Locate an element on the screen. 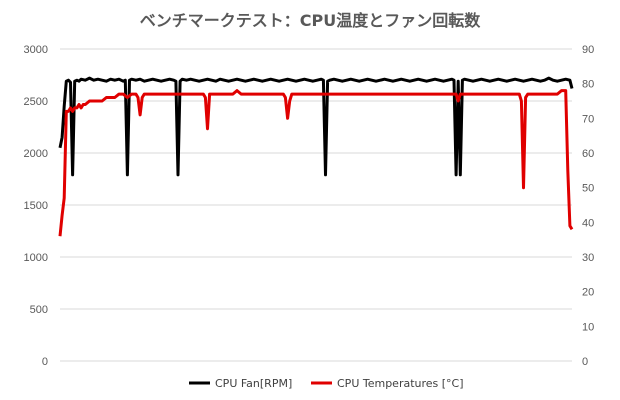 The height and width of the screenshot is (400, 620). left-tick-label-2: 1000 is located at coordinates (36, 258).